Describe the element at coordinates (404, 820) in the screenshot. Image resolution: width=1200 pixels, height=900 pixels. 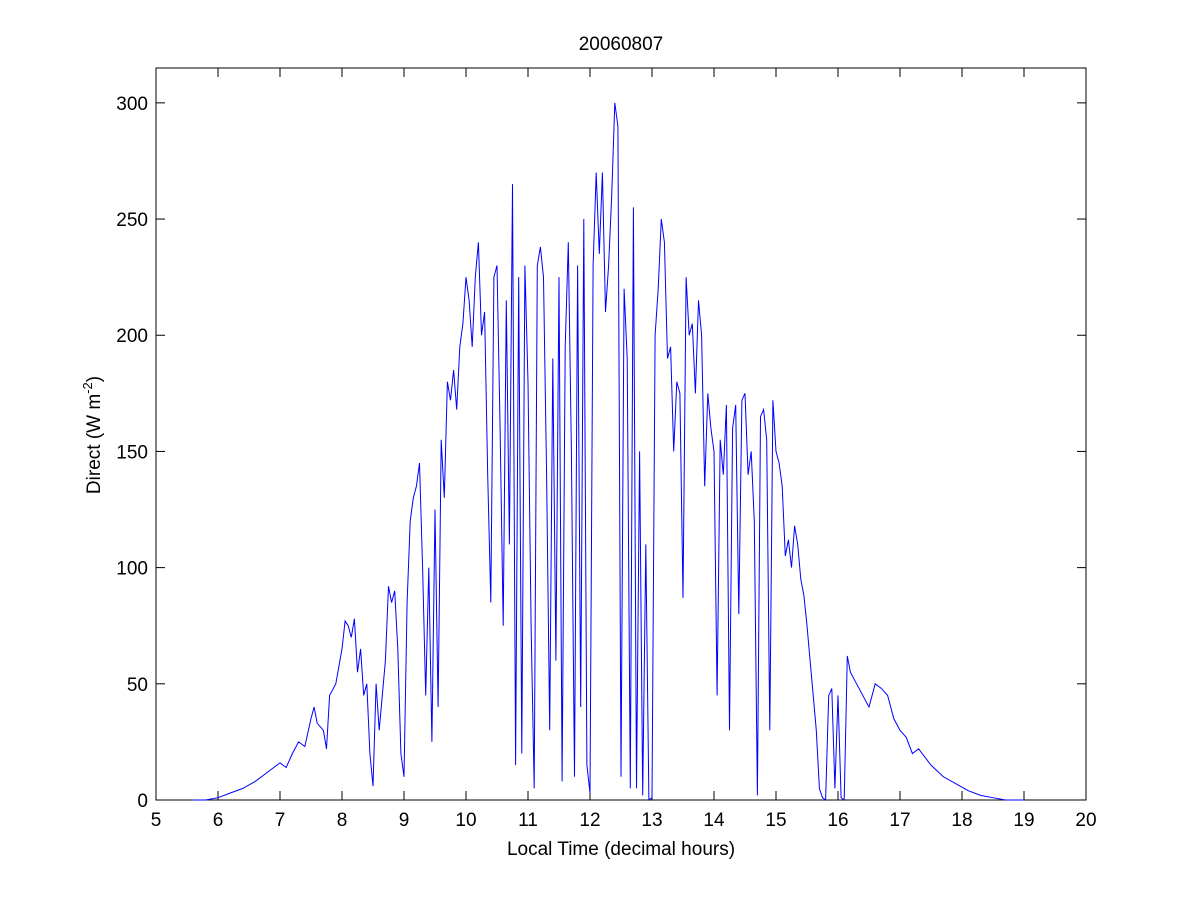
I see `x-tick-label: 9` at that location.